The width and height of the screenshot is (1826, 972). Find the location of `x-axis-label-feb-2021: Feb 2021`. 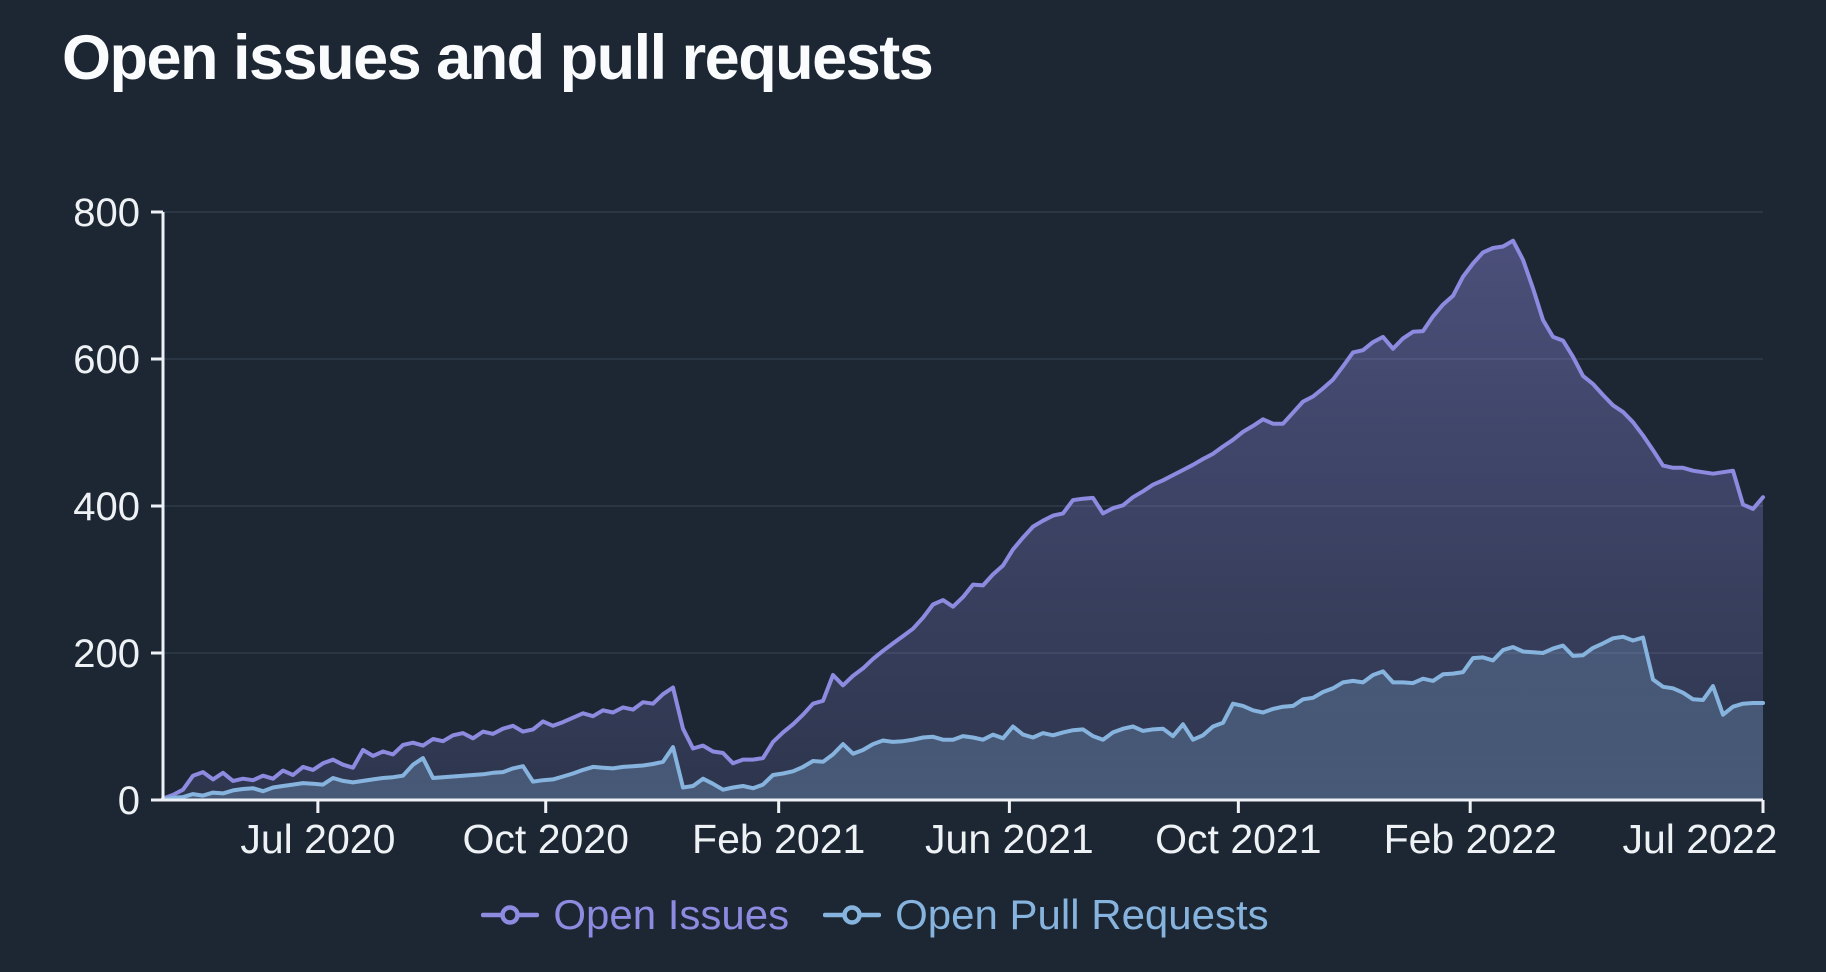

x-axis-label-feb-2021: Feb 2021 is located at coordinates (778, 839).